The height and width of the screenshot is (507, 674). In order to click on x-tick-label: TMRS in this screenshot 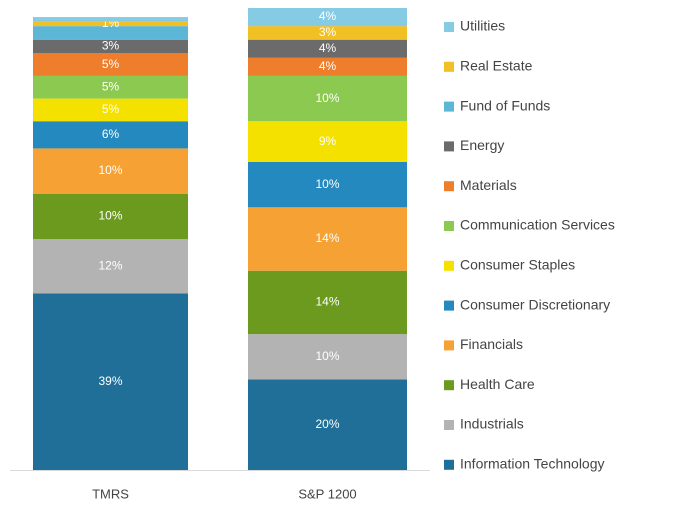, I will do `click(110, 493)`.